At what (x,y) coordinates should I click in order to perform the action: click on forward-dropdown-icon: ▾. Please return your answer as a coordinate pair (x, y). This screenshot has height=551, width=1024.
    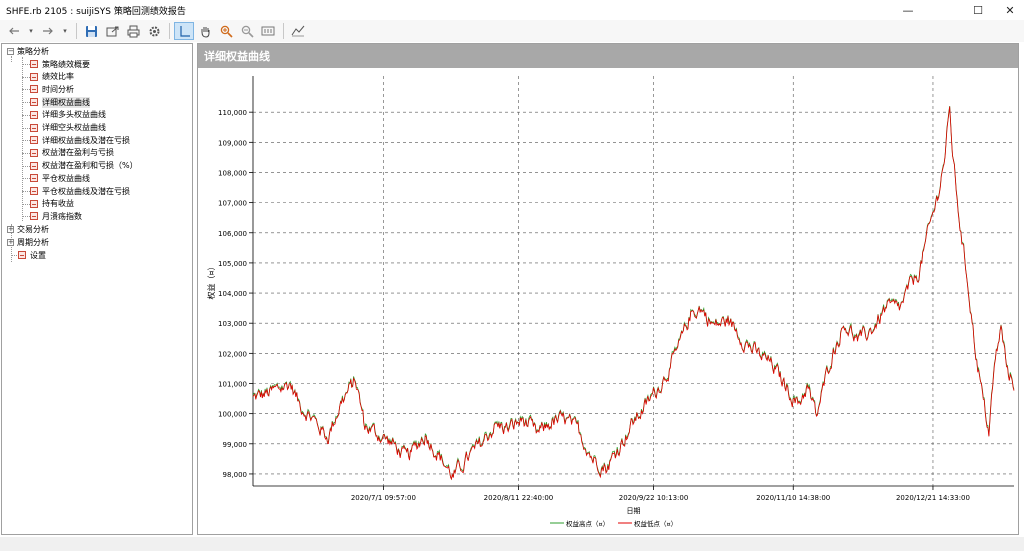
    Looking at the image, I should click on (65, 31).